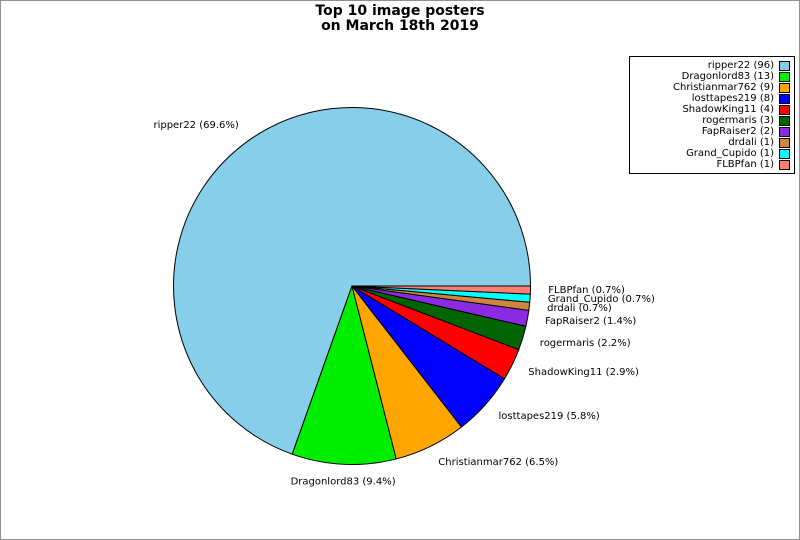  I want to click on chart-title: Top 10 image posters on March 18th 2019, so click(400, 19).